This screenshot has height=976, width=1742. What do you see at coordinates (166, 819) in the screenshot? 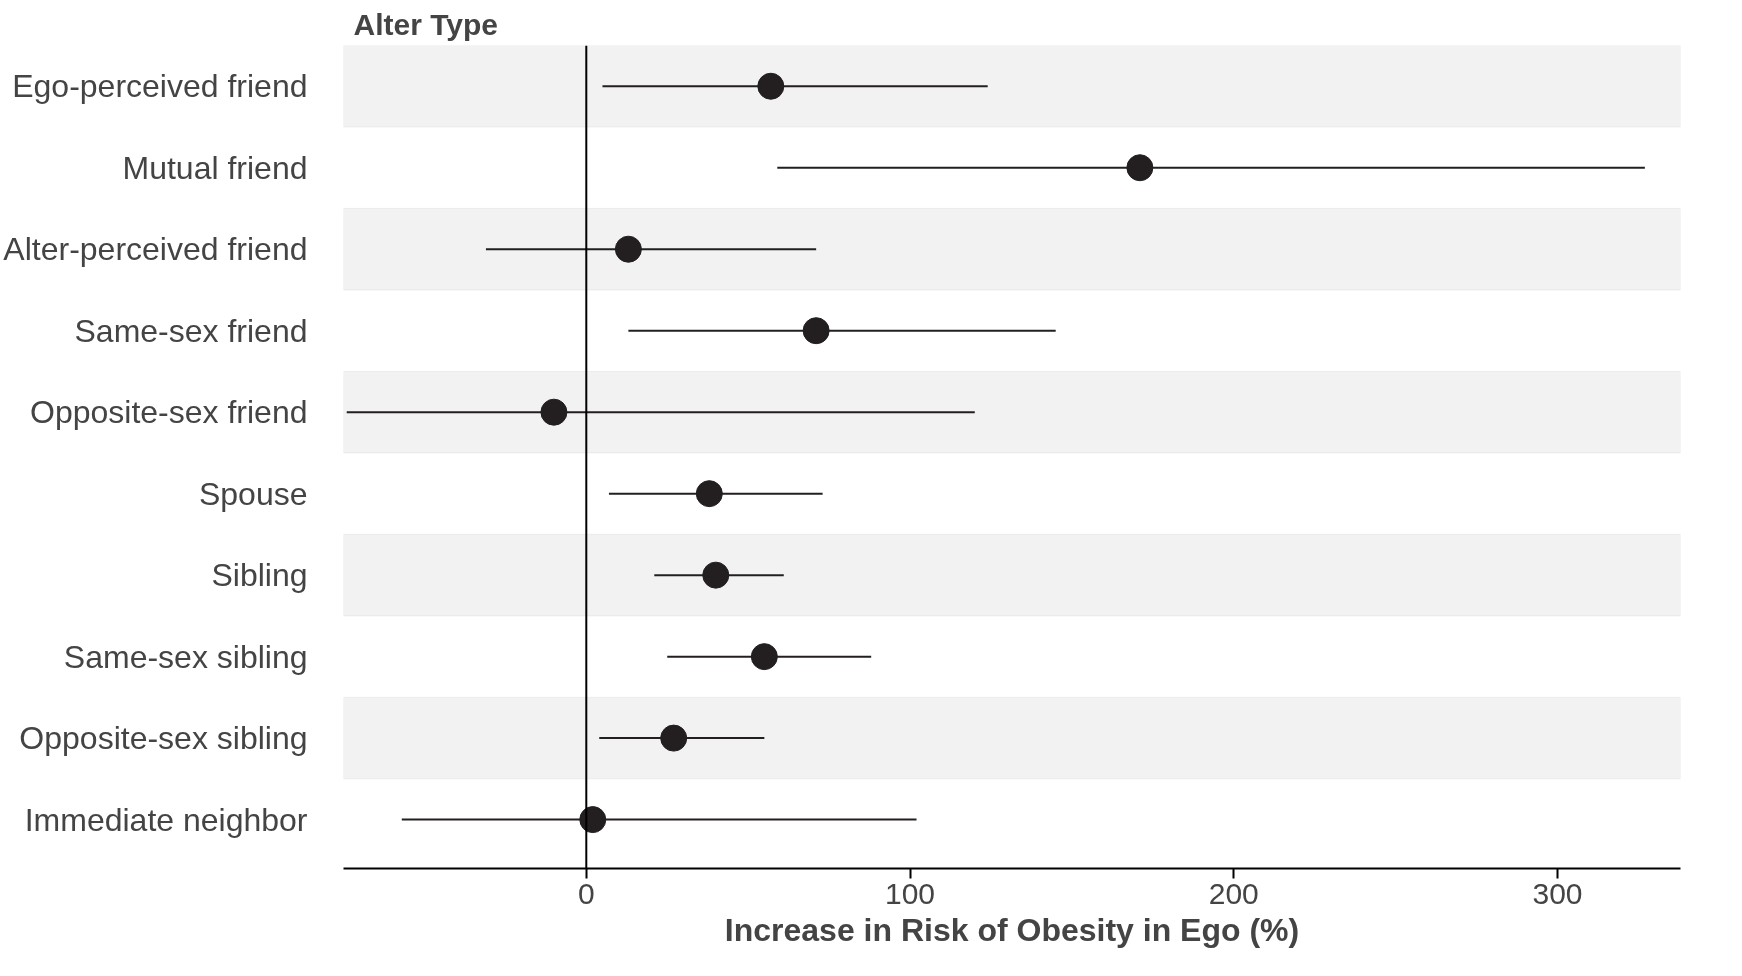
I see `y-tick-label: Immediate neighbor` at bounding box center [166, 819].